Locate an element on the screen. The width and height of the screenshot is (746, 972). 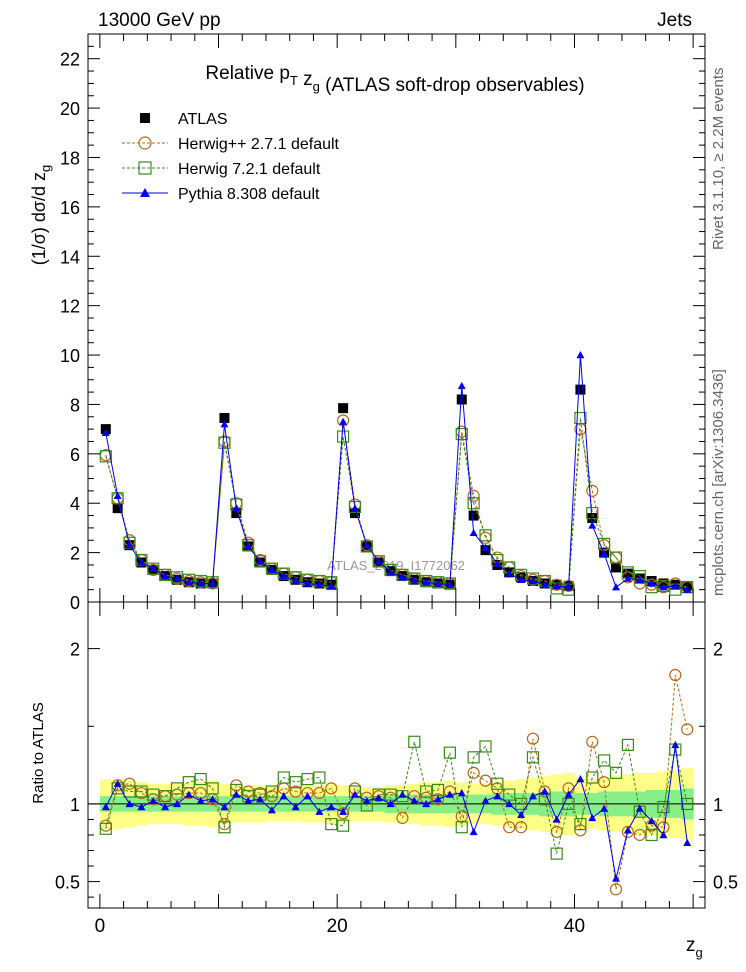
ratio-ylabel: Ratio to ATLAS is located at coordinates (38, 752).